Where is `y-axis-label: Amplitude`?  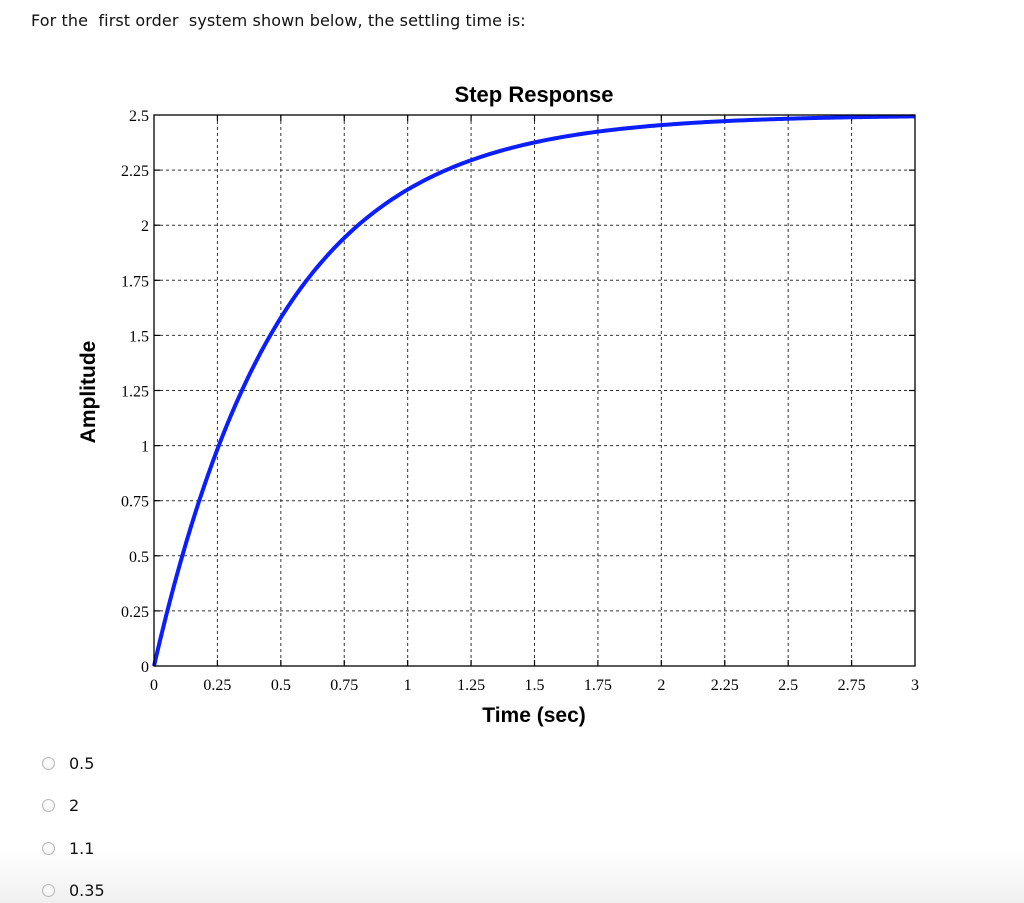 y-axis-label: Amplitude is located at coordinates (88, 392).